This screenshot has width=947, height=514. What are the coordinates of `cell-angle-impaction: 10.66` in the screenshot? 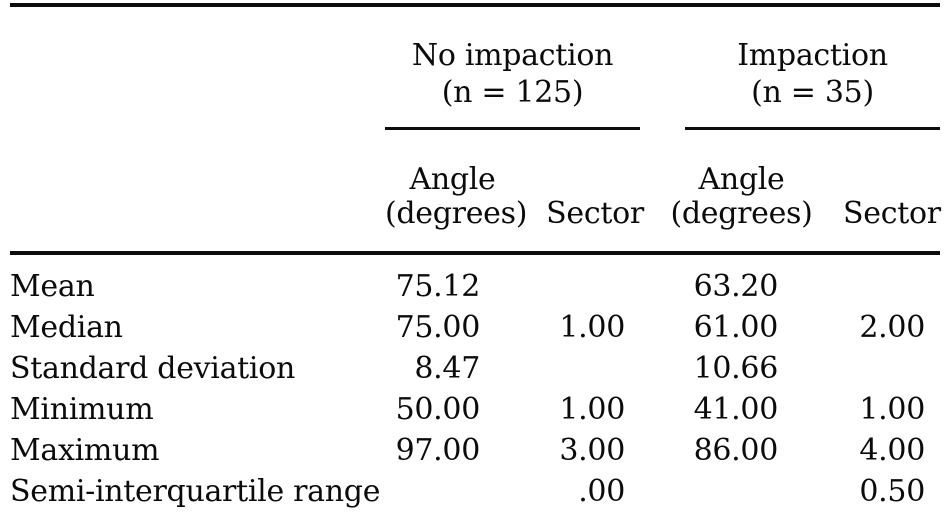 It's located at (736, 368).